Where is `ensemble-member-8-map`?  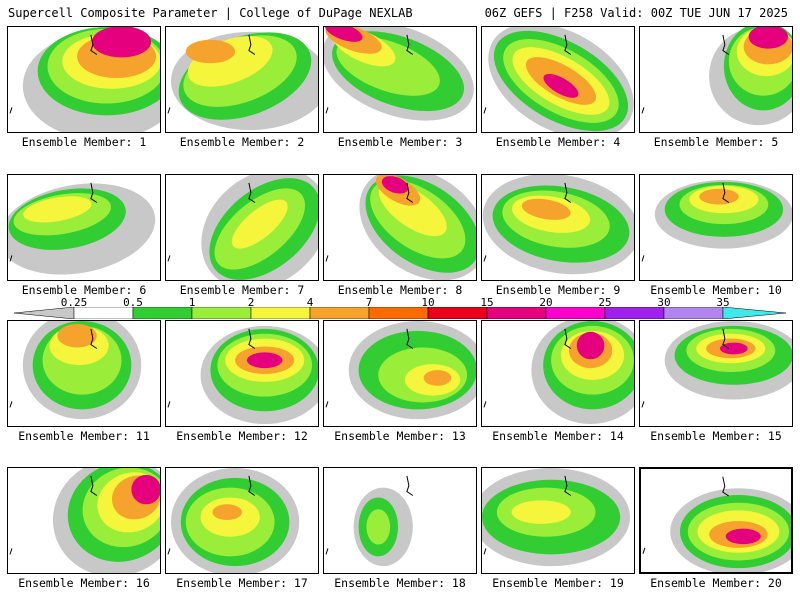 ensemble-member-8-map is located at coordinates (400, 227).